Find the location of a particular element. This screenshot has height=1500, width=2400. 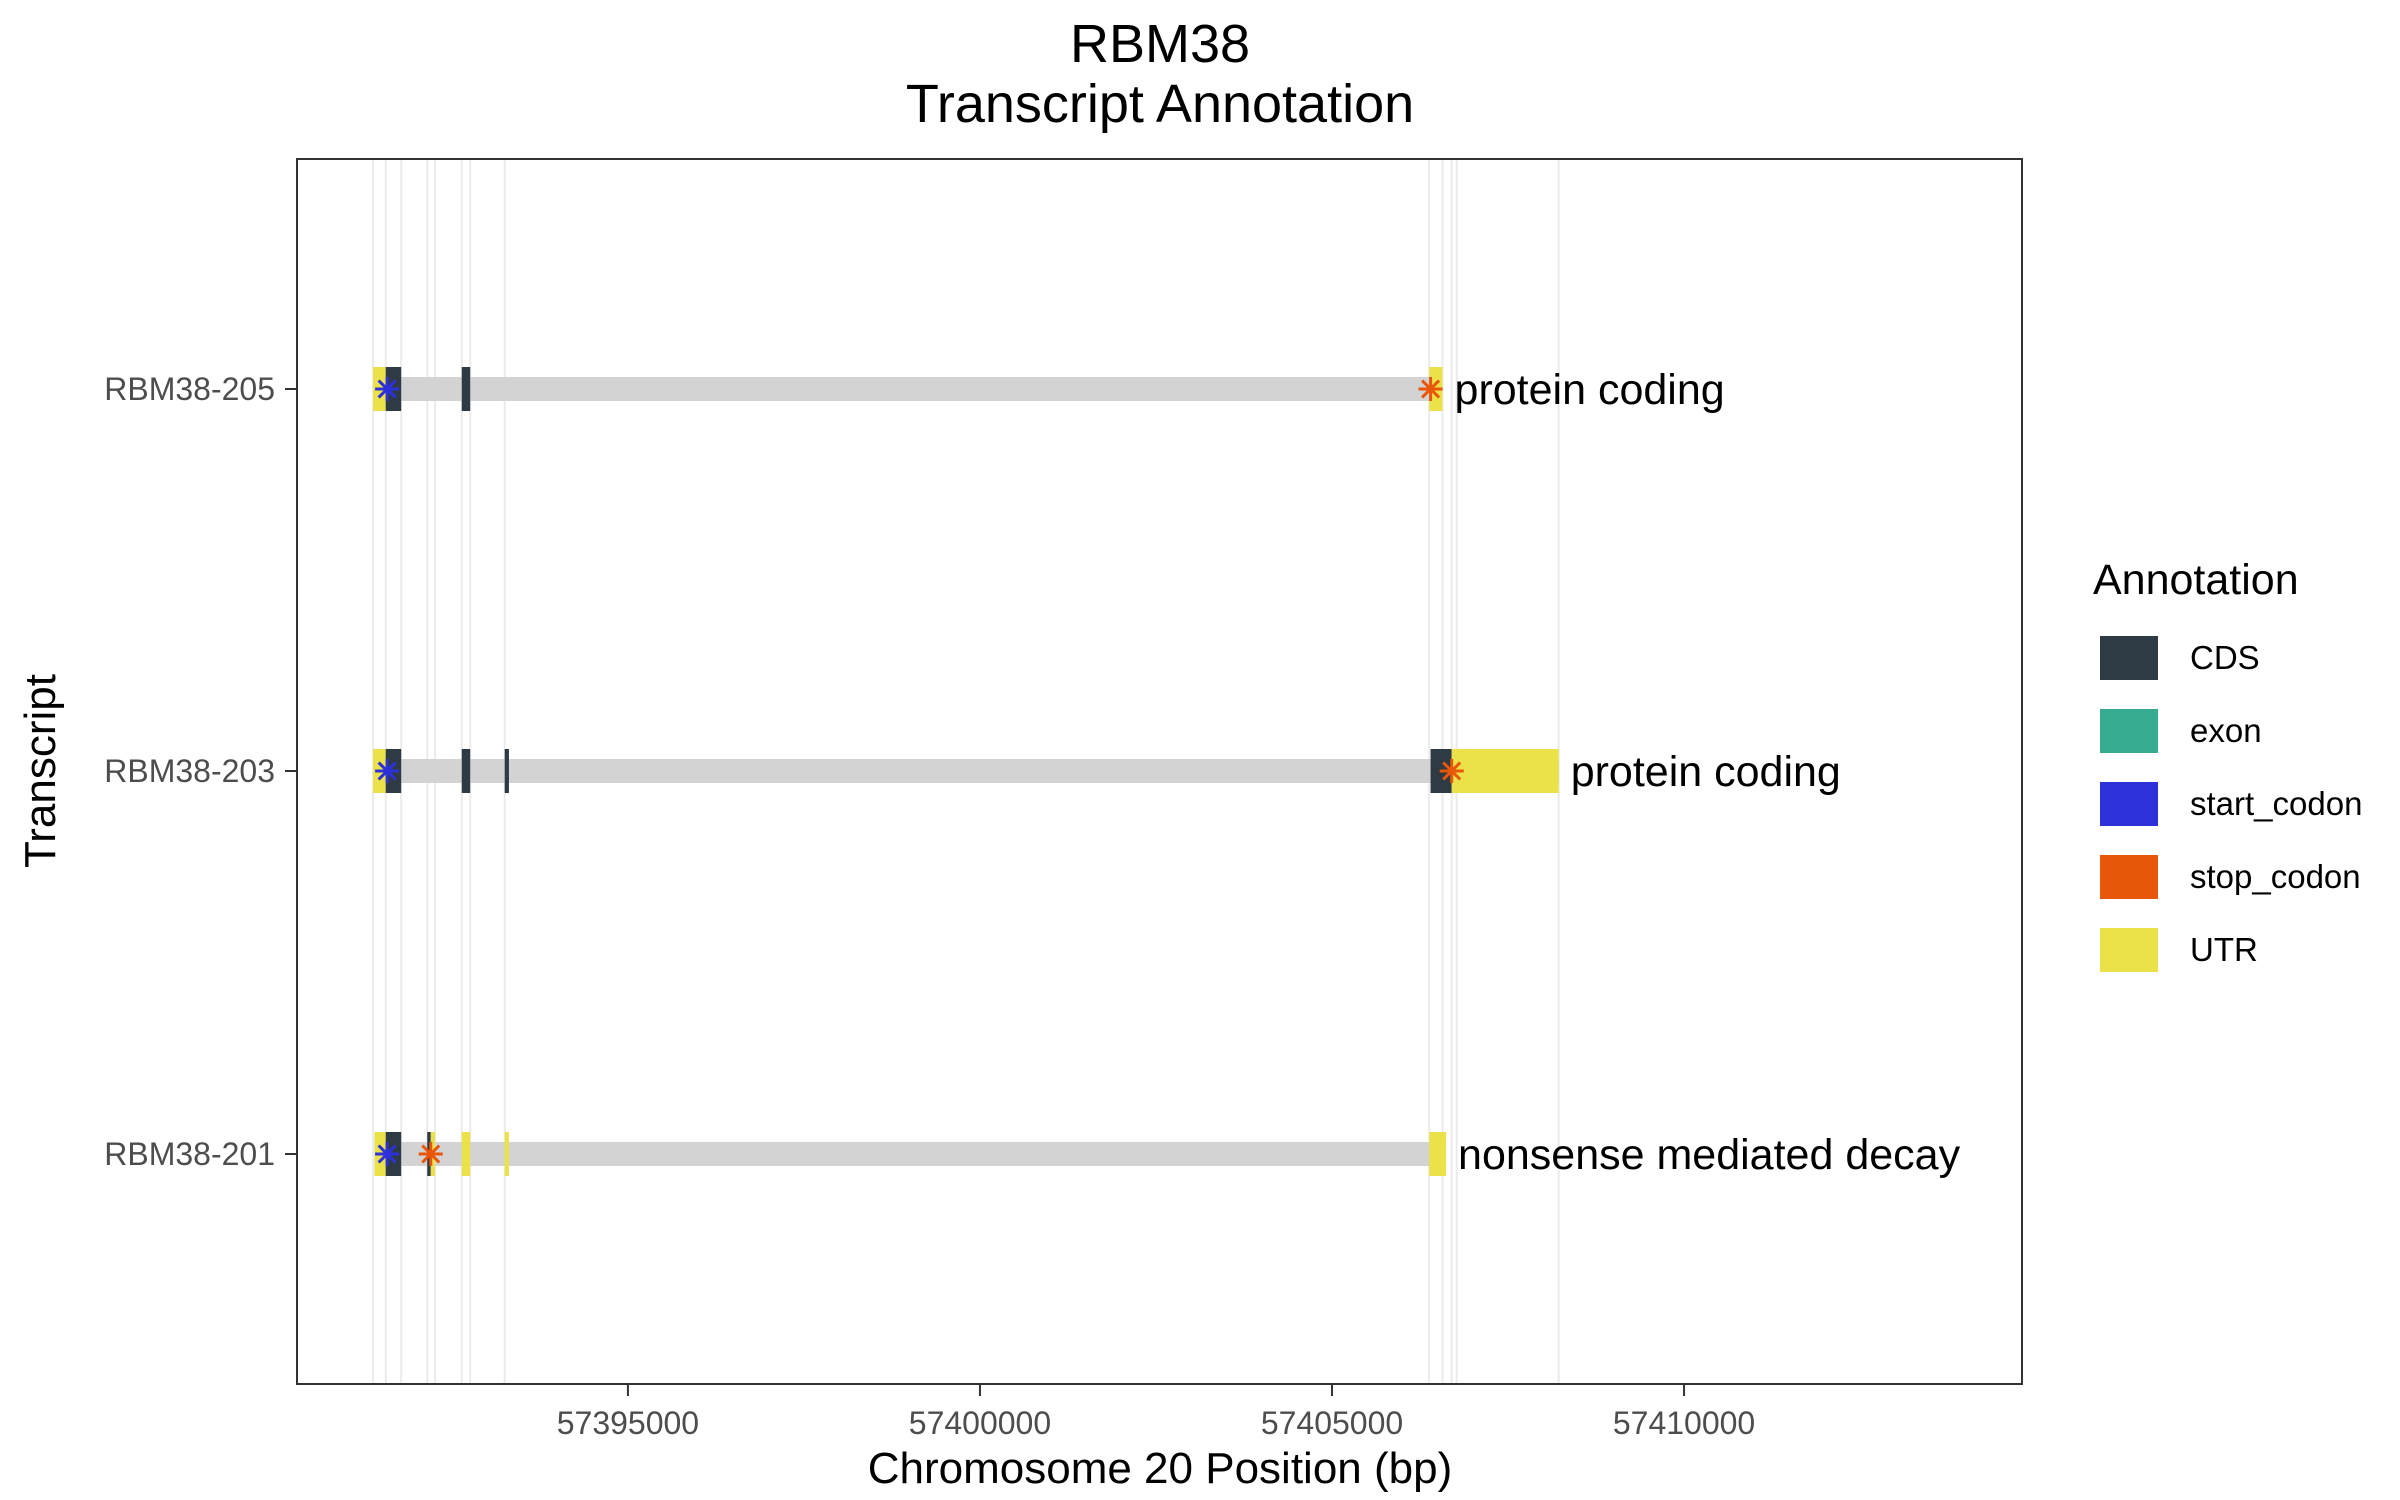

y-tick-label: RBM38-205 is located at coordinates (189, 389).